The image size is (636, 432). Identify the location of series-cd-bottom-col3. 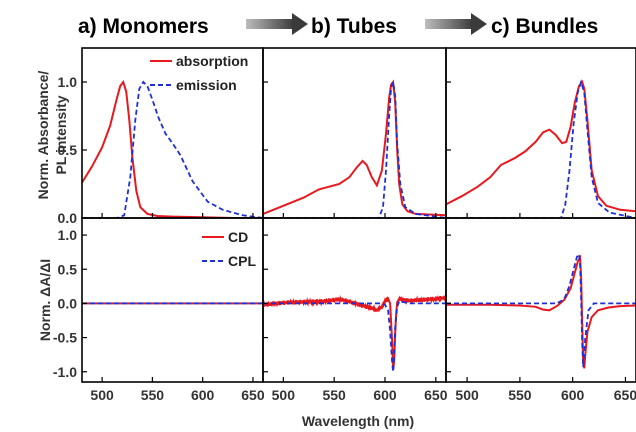
(541, 311).